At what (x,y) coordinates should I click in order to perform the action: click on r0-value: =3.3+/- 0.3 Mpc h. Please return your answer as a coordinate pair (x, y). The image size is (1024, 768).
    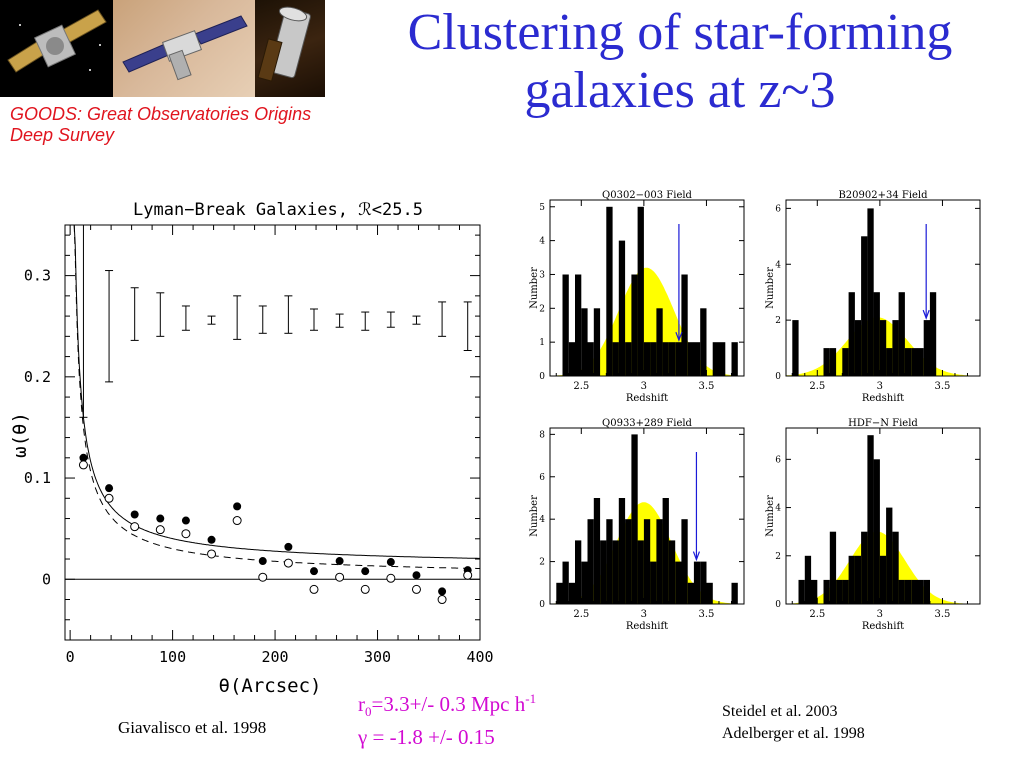
    Looking at the image, I should click on (448, 704).